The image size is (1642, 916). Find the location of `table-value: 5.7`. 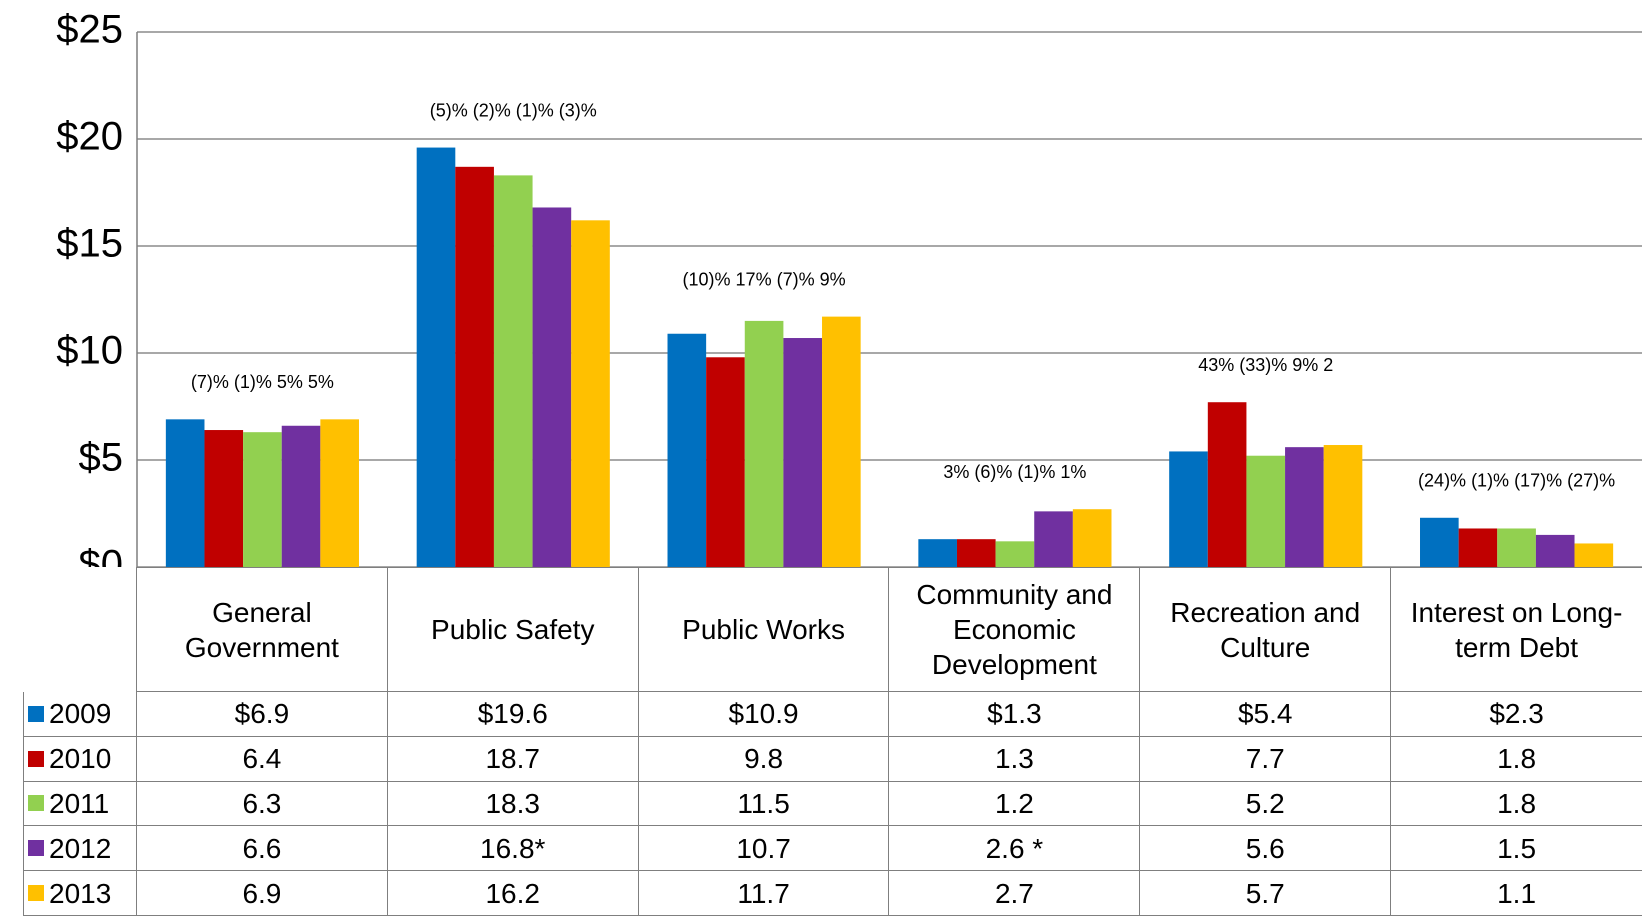

table-value: 5.7 is located at coordinates (1266, 893).